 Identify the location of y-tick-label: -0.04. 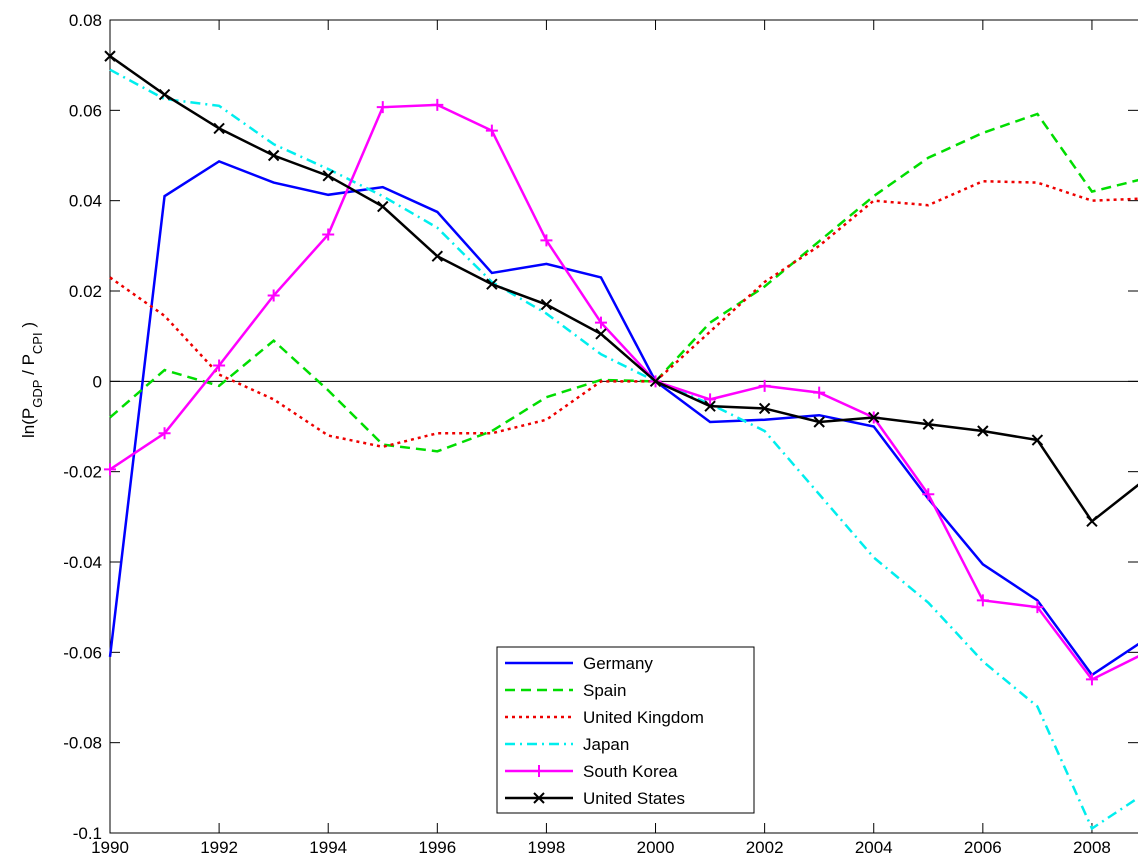
(82, 562).